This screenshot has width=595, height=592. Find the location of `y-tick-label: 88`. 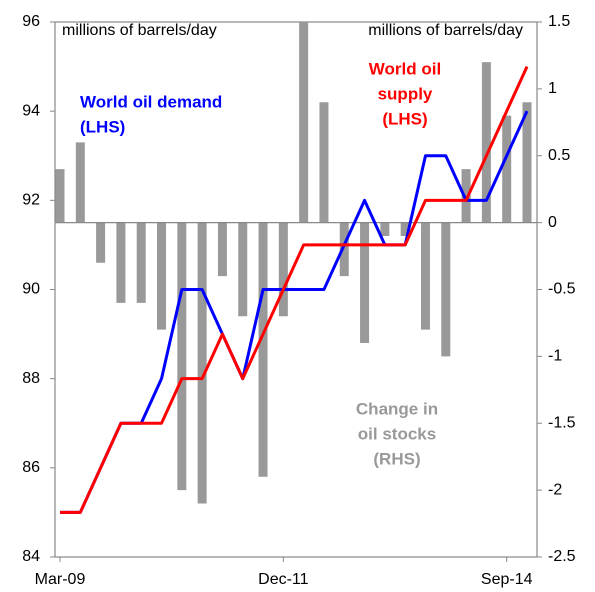

y-tick-label: 88 is located at coordinates (31, 378).